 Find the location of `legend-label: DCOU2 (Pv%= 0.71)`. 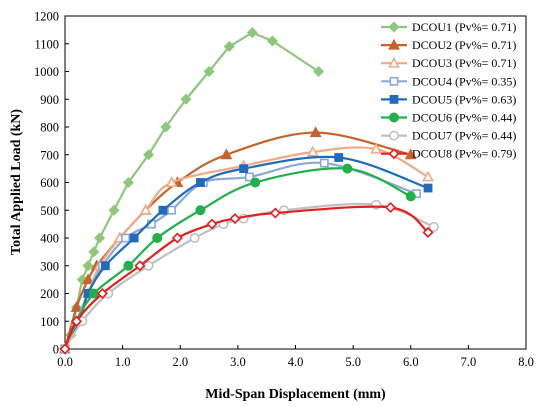

legend-label: DCOU2 (Pv%= 0.71) is located at coordinates (464, 45).